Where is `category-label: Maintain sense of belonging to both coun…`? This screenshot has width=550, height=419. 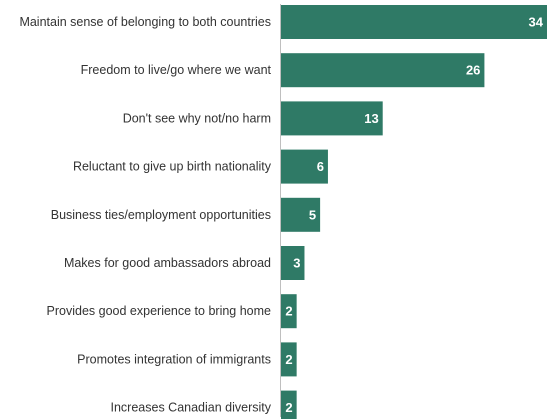
category-label: Maintain sense of belonging to both coun… is located at coordinates (145, 22).